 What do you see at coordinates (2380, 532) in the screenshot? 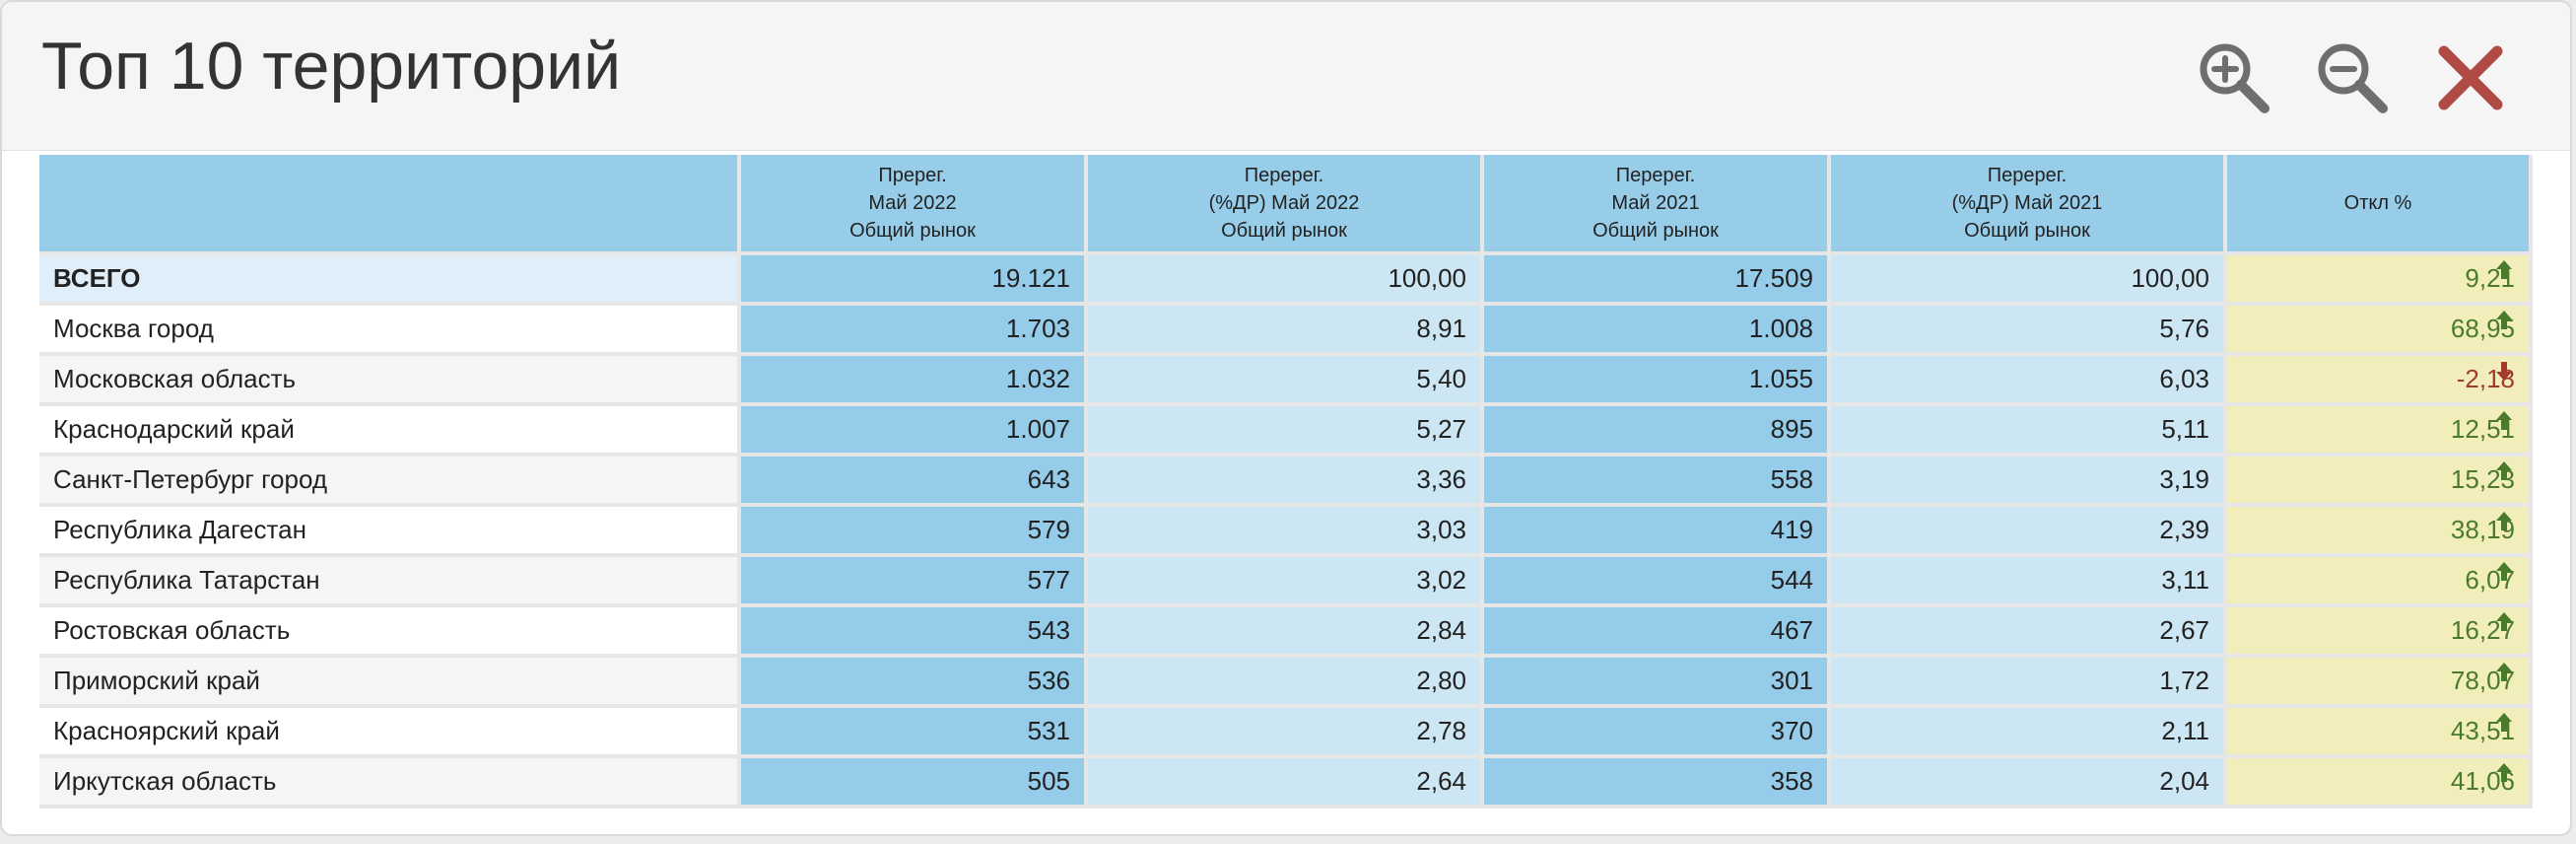
I see `change-pct-cell: 38,19` at bounding box center [2380, 532].